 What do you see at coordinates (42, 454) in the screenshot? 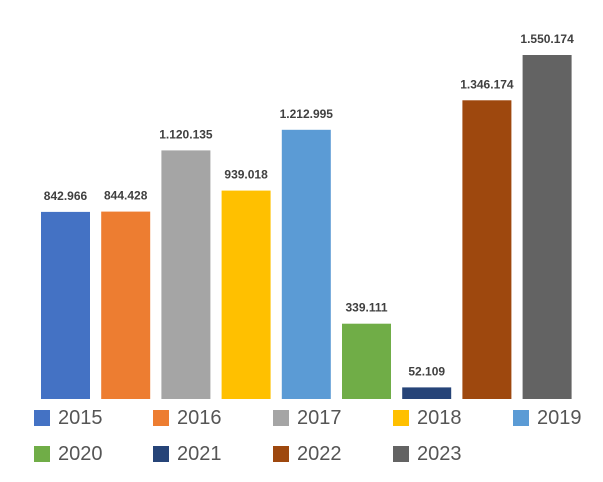
I see `legend-swatch-2020` at bounding box center [42, 454].